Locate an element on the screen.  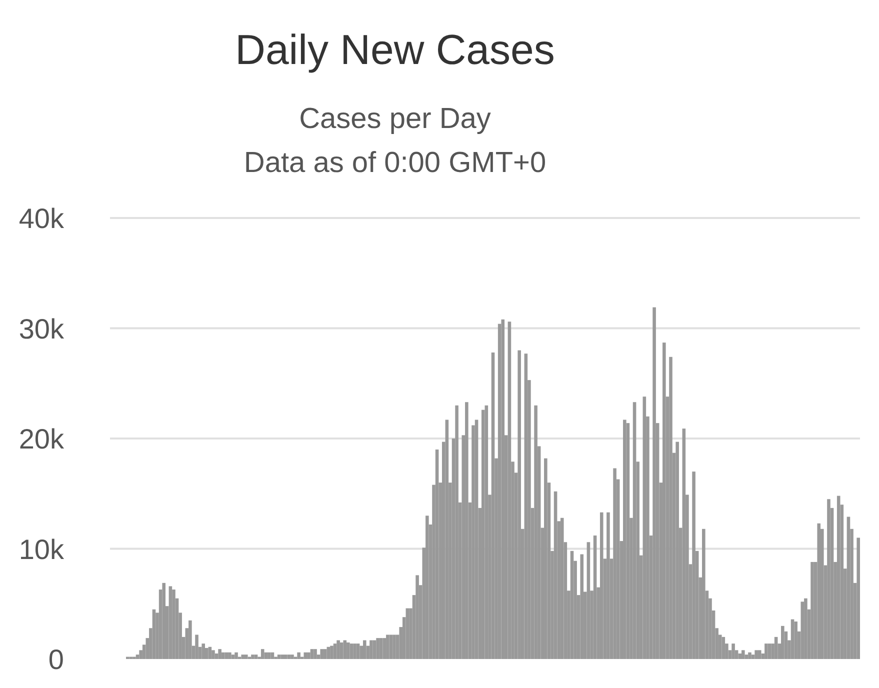
chart-title: Daily New Cases is located at coordinates (395, 49).